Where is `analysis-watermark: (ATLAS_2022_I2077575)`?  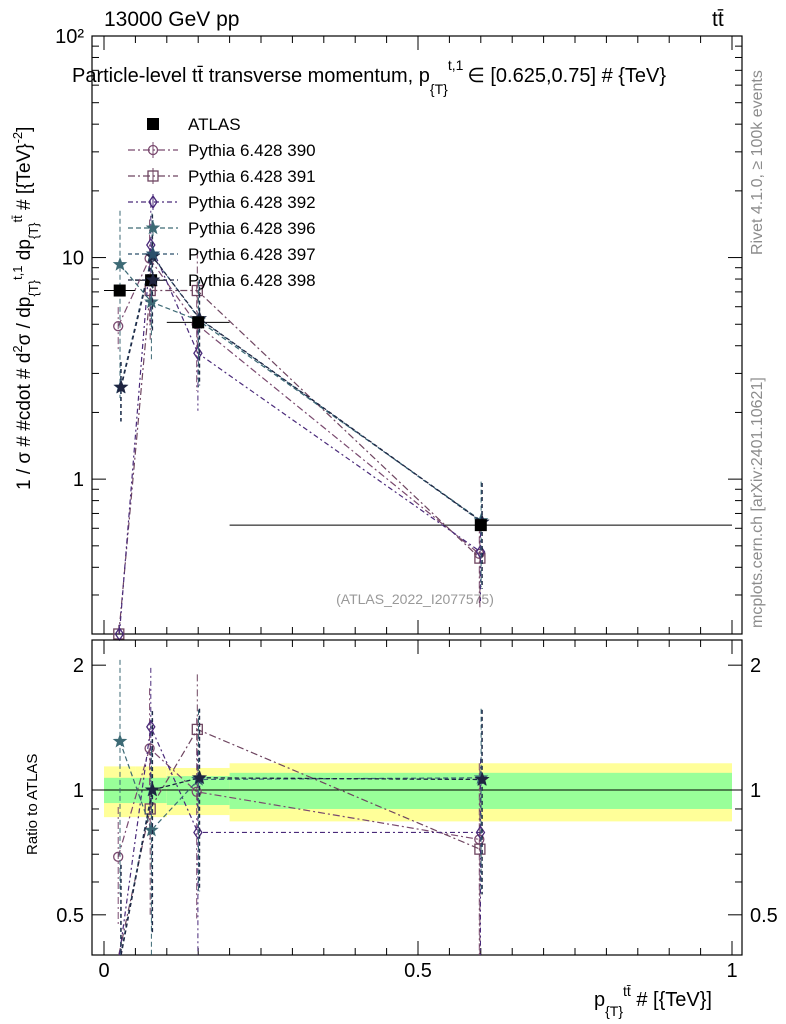 analysis-watermark: (ATLAS_2022_I2077575) is located at coordinates (415, 599).